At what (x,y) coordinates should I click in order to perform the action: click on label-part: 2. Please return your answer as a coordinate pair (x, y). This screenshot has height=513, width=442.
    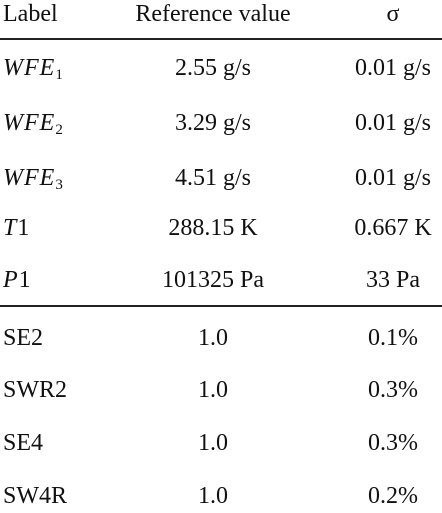
    Looking at the image, I should click on (59, 130).